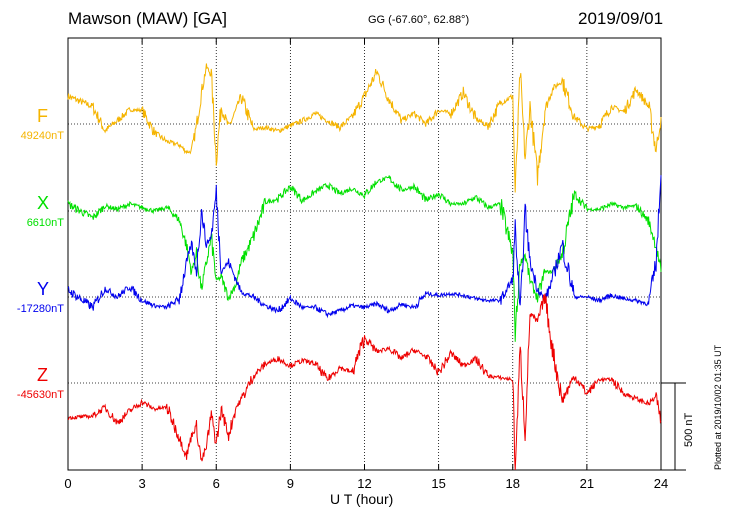 This screenshot has height=520, width=730. Describe the element at coordinates (438, 483) in the screenshot. I see `x-tick-label: 15` at that location.